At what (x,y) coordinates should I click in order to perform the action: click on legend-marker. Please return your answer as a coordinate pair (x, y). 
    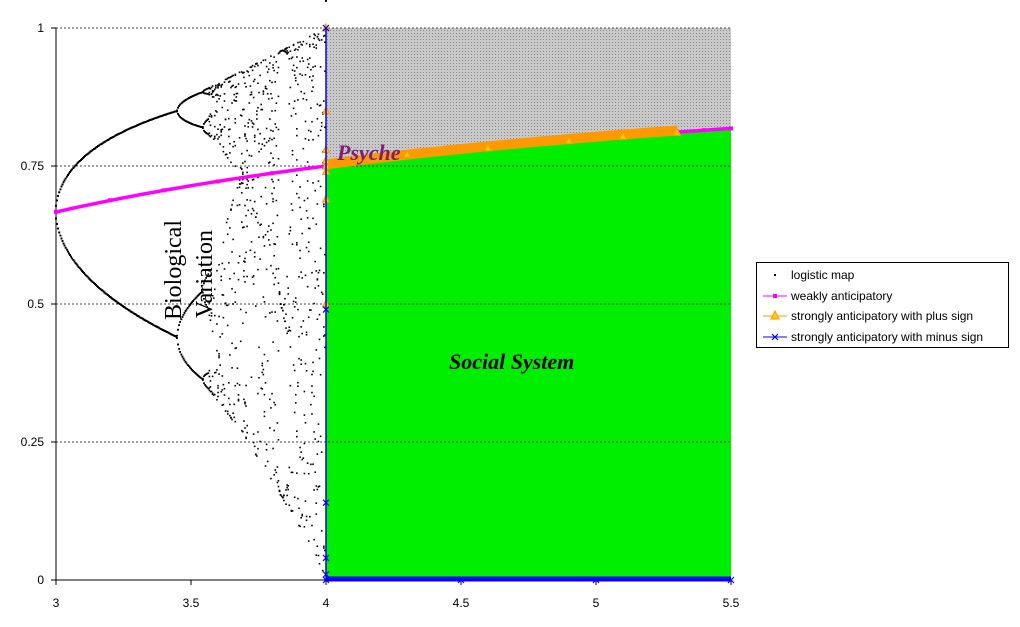
    Looking at the image, I should click on (775, 315).